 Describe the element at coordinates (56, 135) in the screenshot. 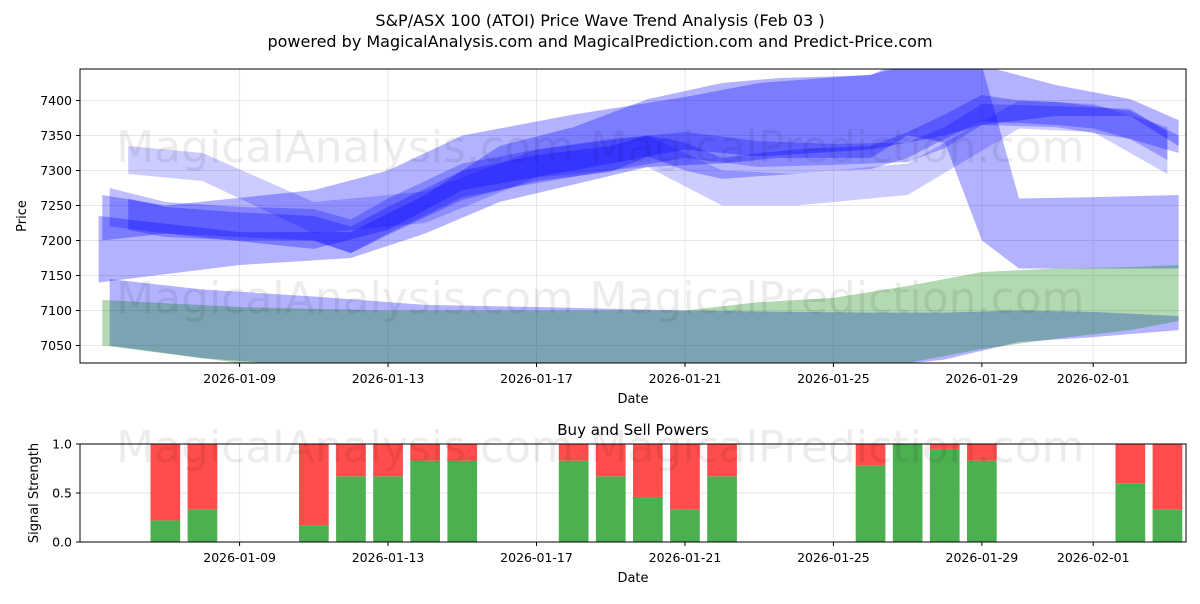

I see `price-y-tick-label: 7350` at that location.